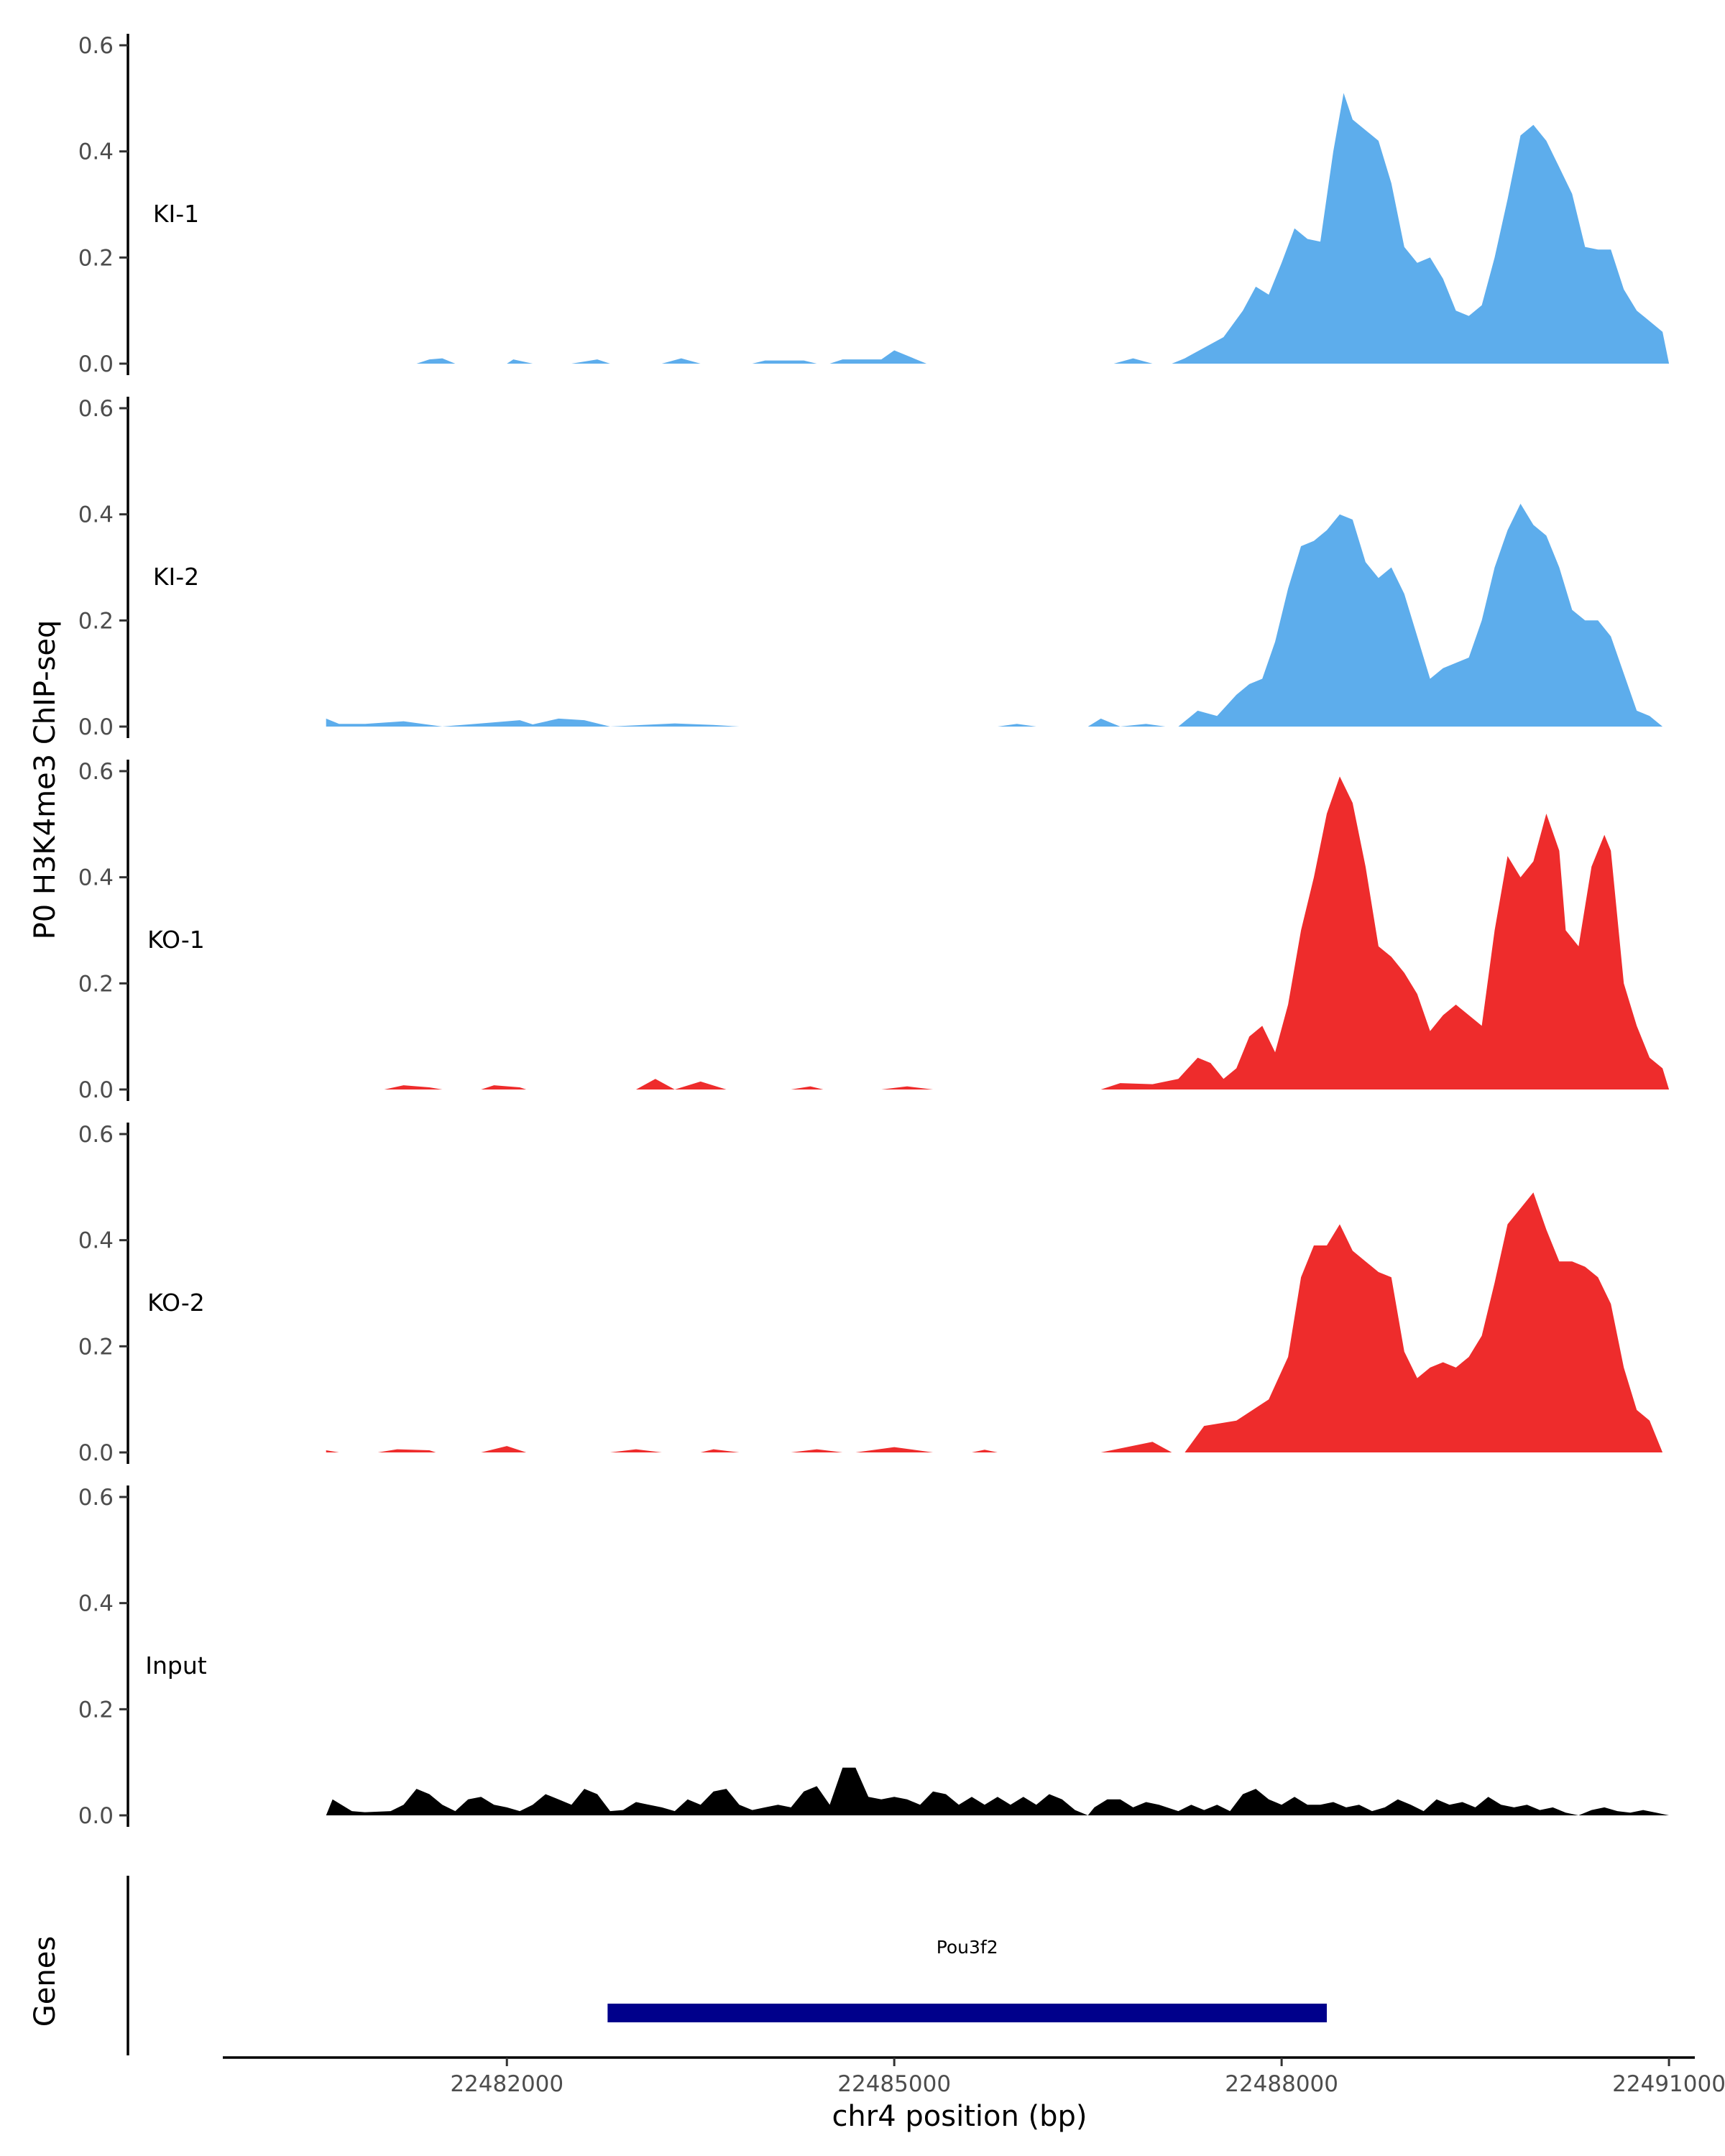 This screenshot has width=1725, height=2156. I want to click on track-label: KO-1, so click(176, 940).